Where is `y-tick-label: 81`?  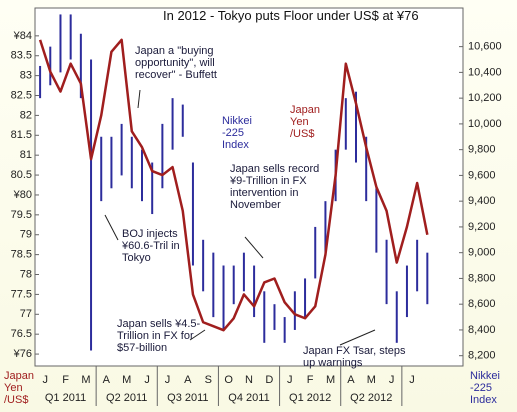 y-tick-label: 81 is located at coordinates (26, 155).